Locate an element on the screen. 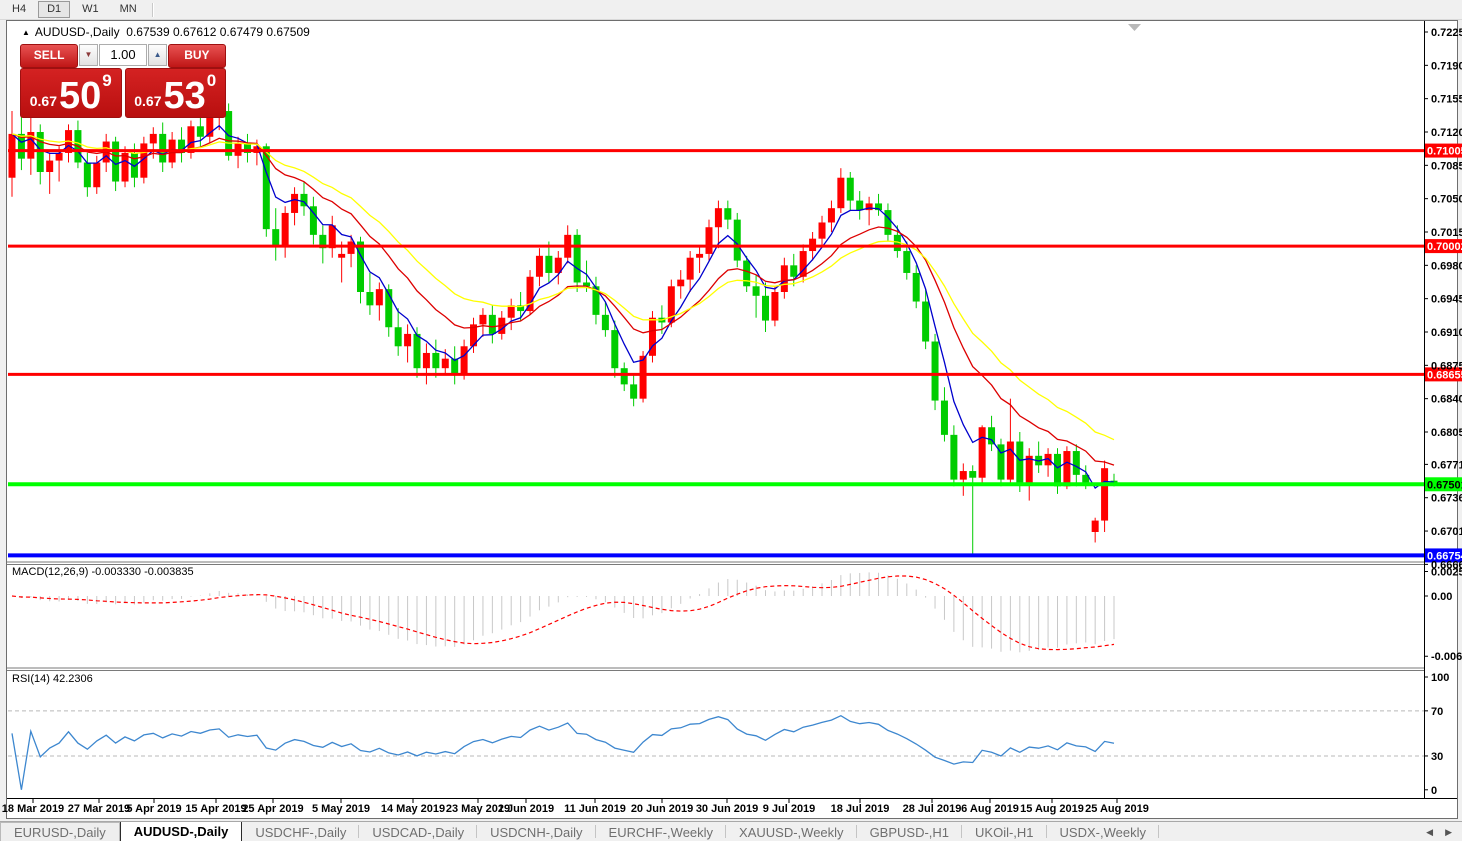  date-label: 5 May 2019 is located at coordinates (341, 809).